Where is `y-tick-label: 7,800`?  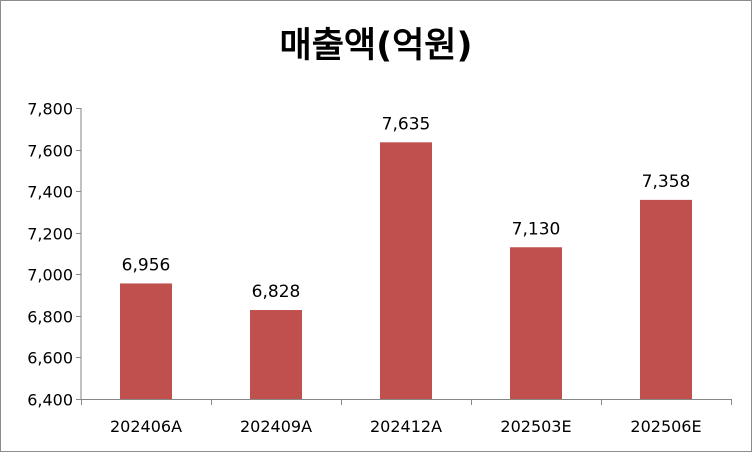
y-tick-label: 7,800 is located at coordinates (50, 109).